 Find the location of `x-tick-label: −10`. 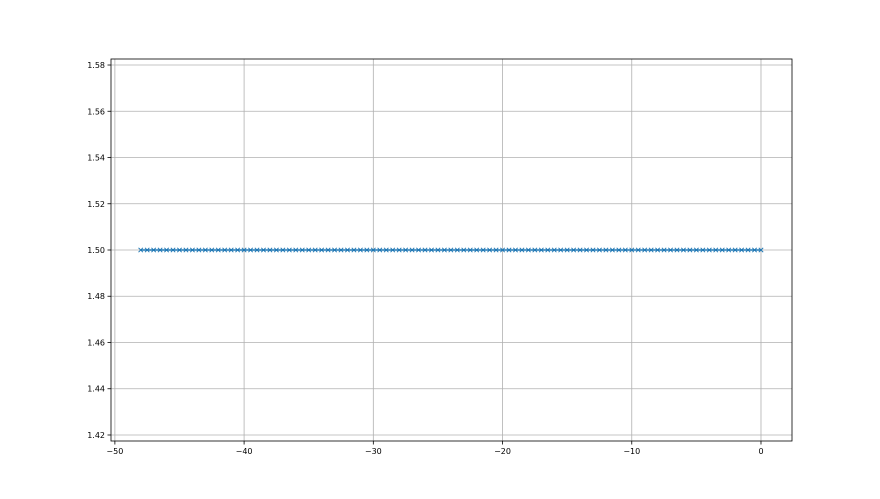

x-tick-label: −10 is located at coordinates (631, 451).